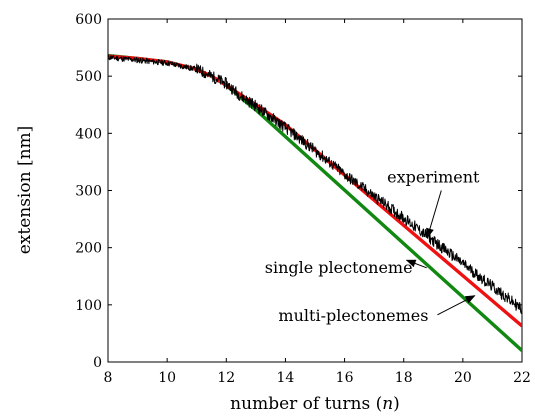 The image size is (535, 416). What do you see at coordinates (522, 378) in the screenshot?
I see `x-tick-label: 22` at bounding box center [522, 378].